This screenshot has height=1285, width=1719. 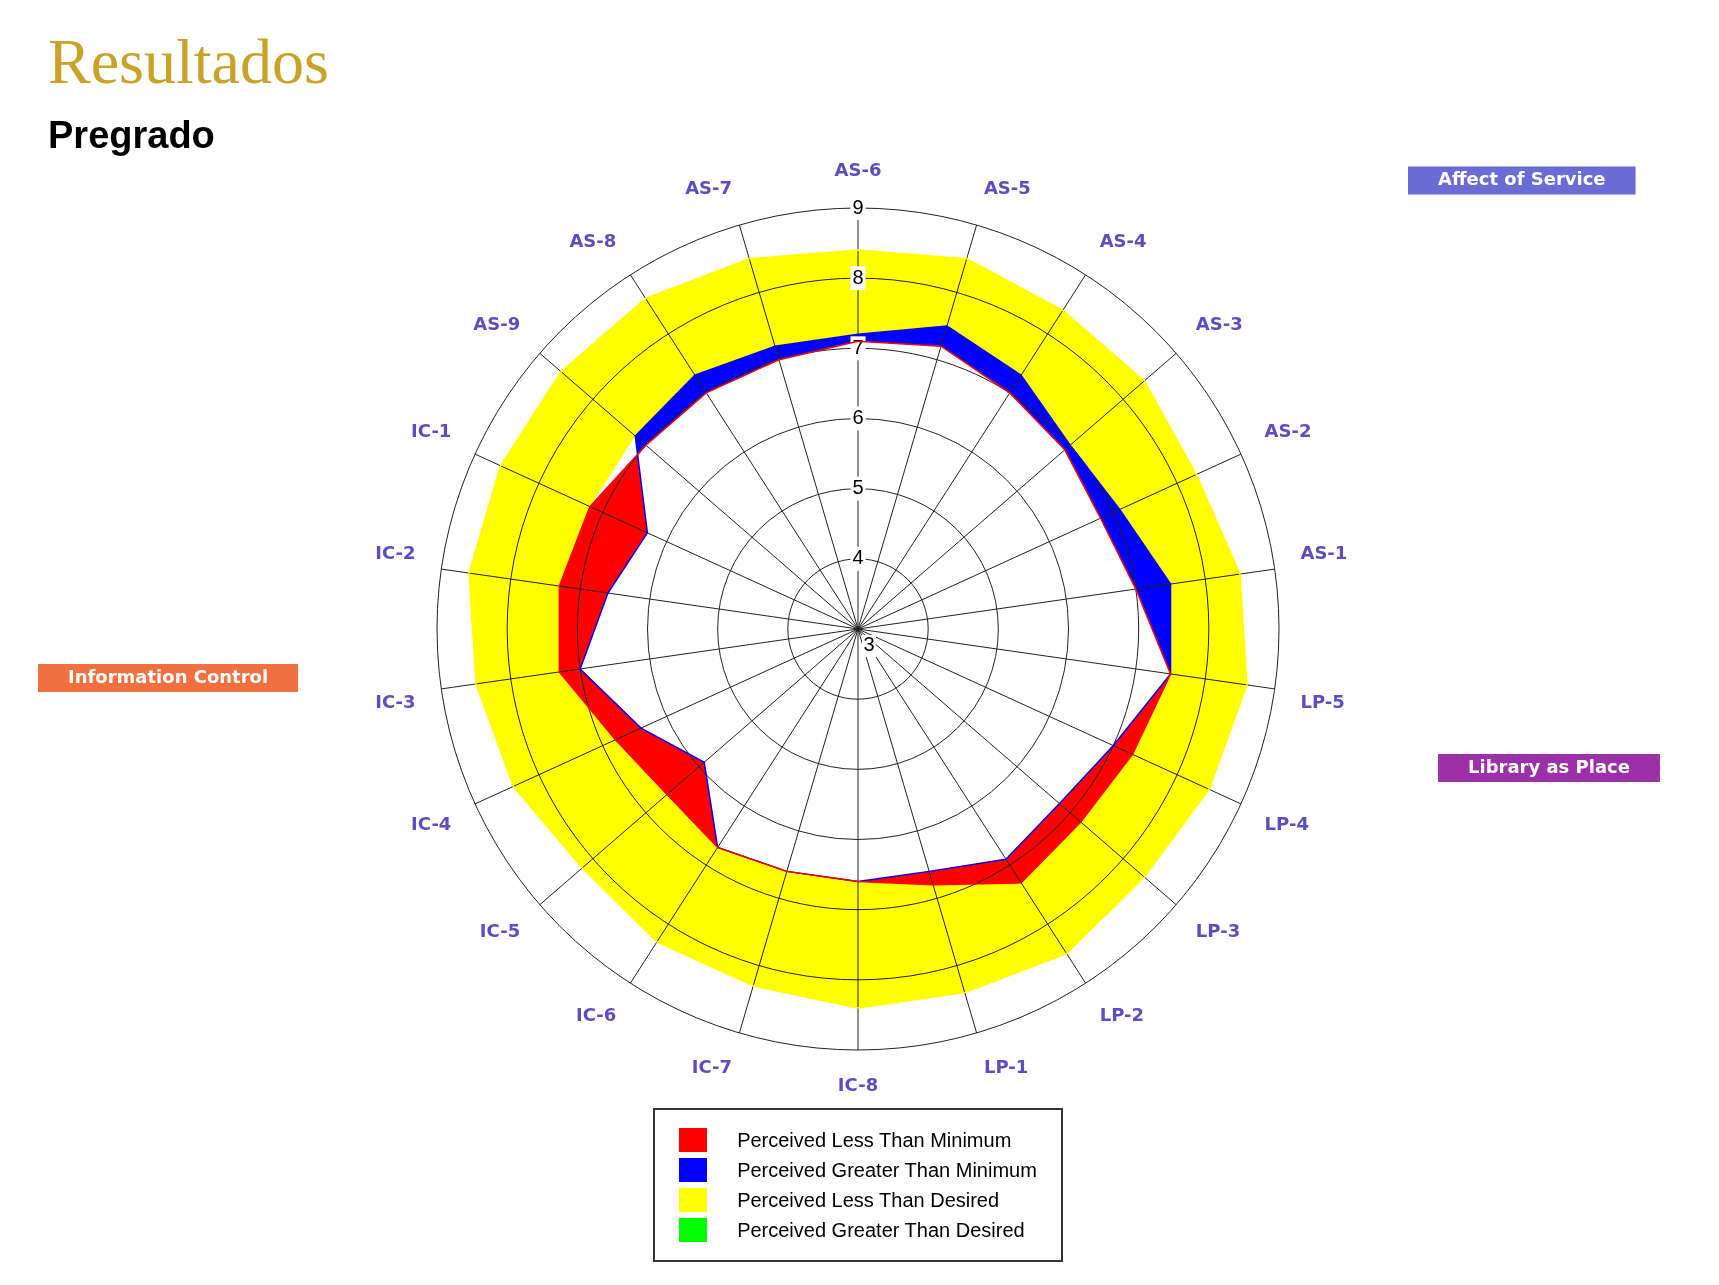 What do you see at coordinates (593, 240) in the screenshot?
I see `spoke-label: AS-8` at bounding box center [593, 240].